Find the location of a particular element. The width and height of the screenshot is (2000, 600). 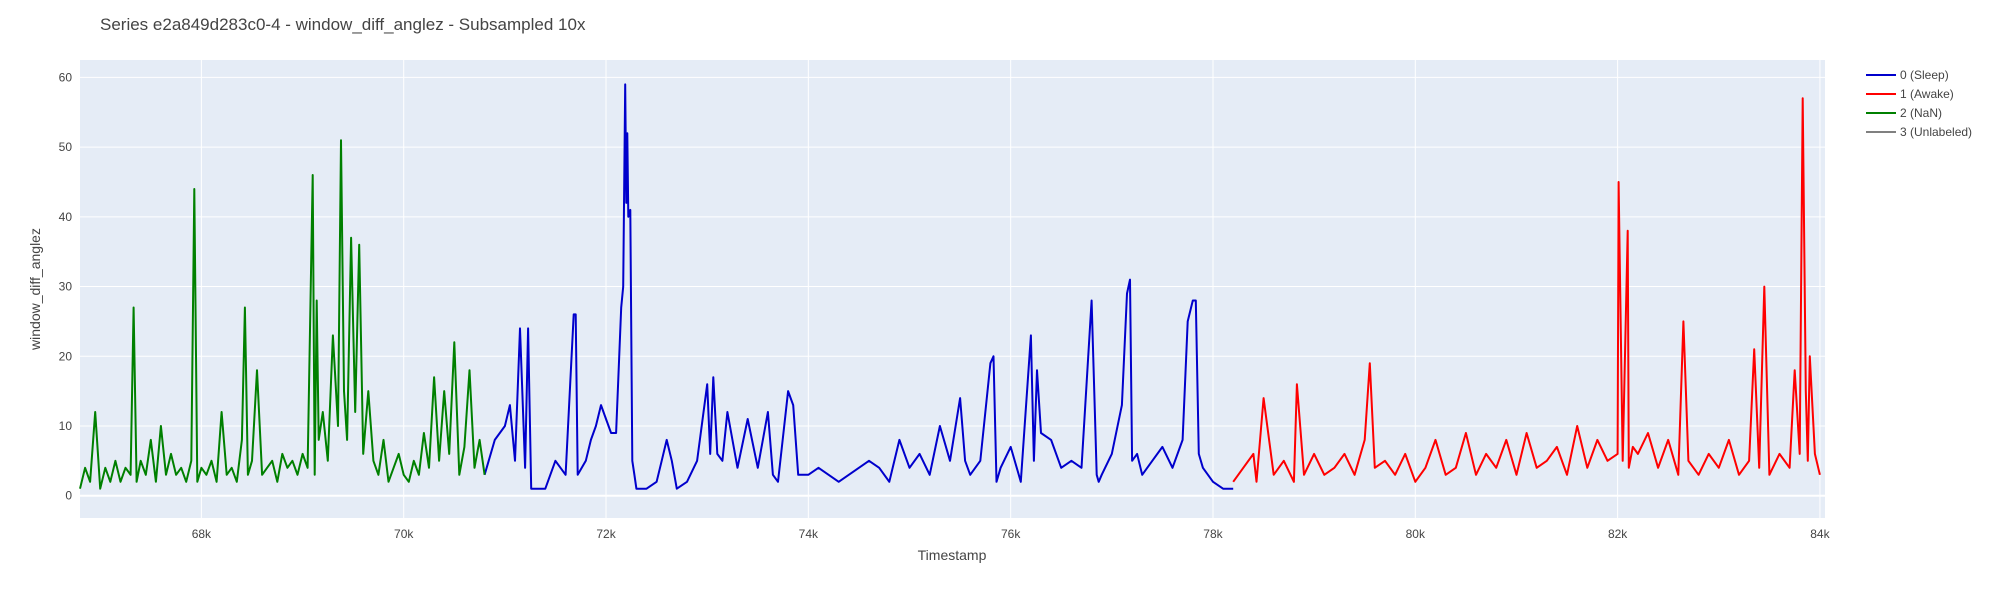

legend-label: 1 (Awake) is located at coordinates (1927, 94).